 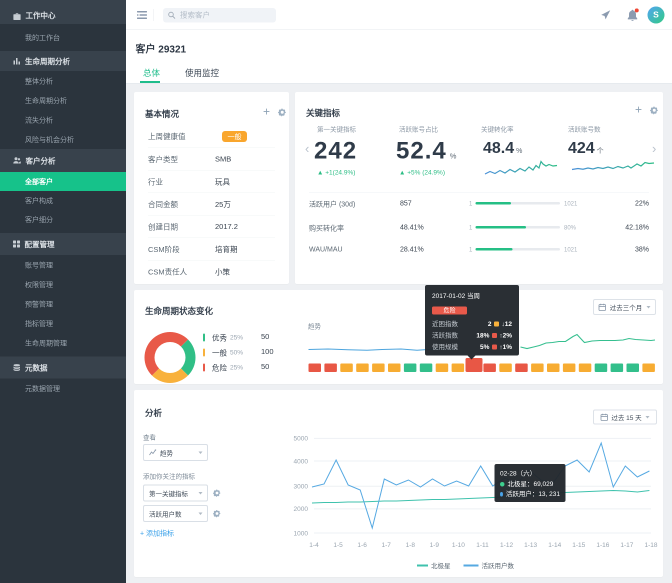 What do you see at coordinates (602, 545) in the screenshot?
I see `svg-text: 1-16` at bounding box center [602, 545].